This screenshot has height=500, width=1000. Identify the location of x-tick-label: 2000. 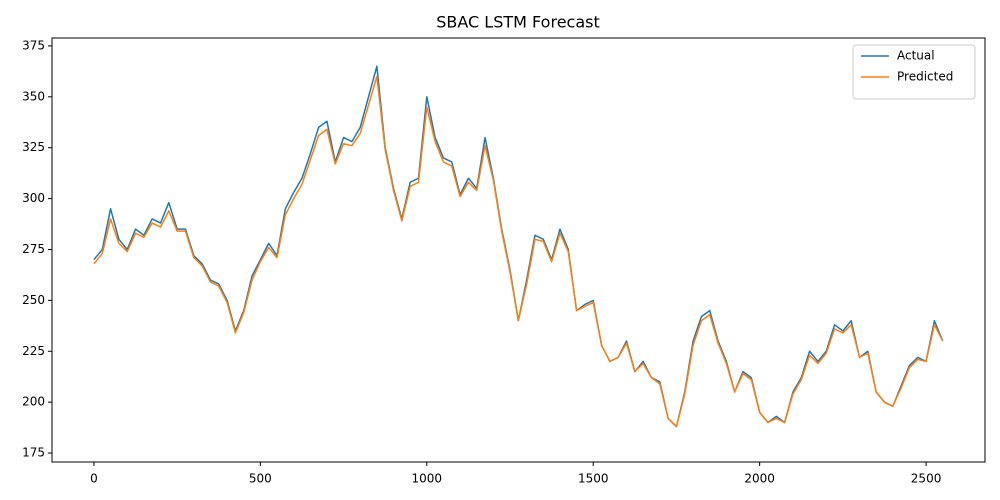
(759, 479).